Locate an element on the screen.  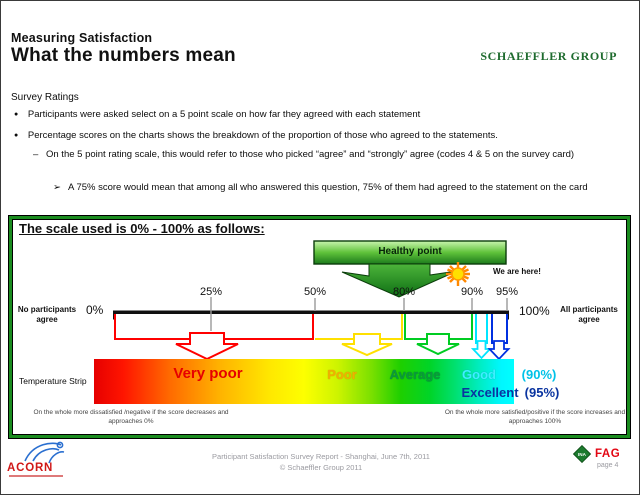
tick-label-90: 90% is located at coordinates (472, 292).